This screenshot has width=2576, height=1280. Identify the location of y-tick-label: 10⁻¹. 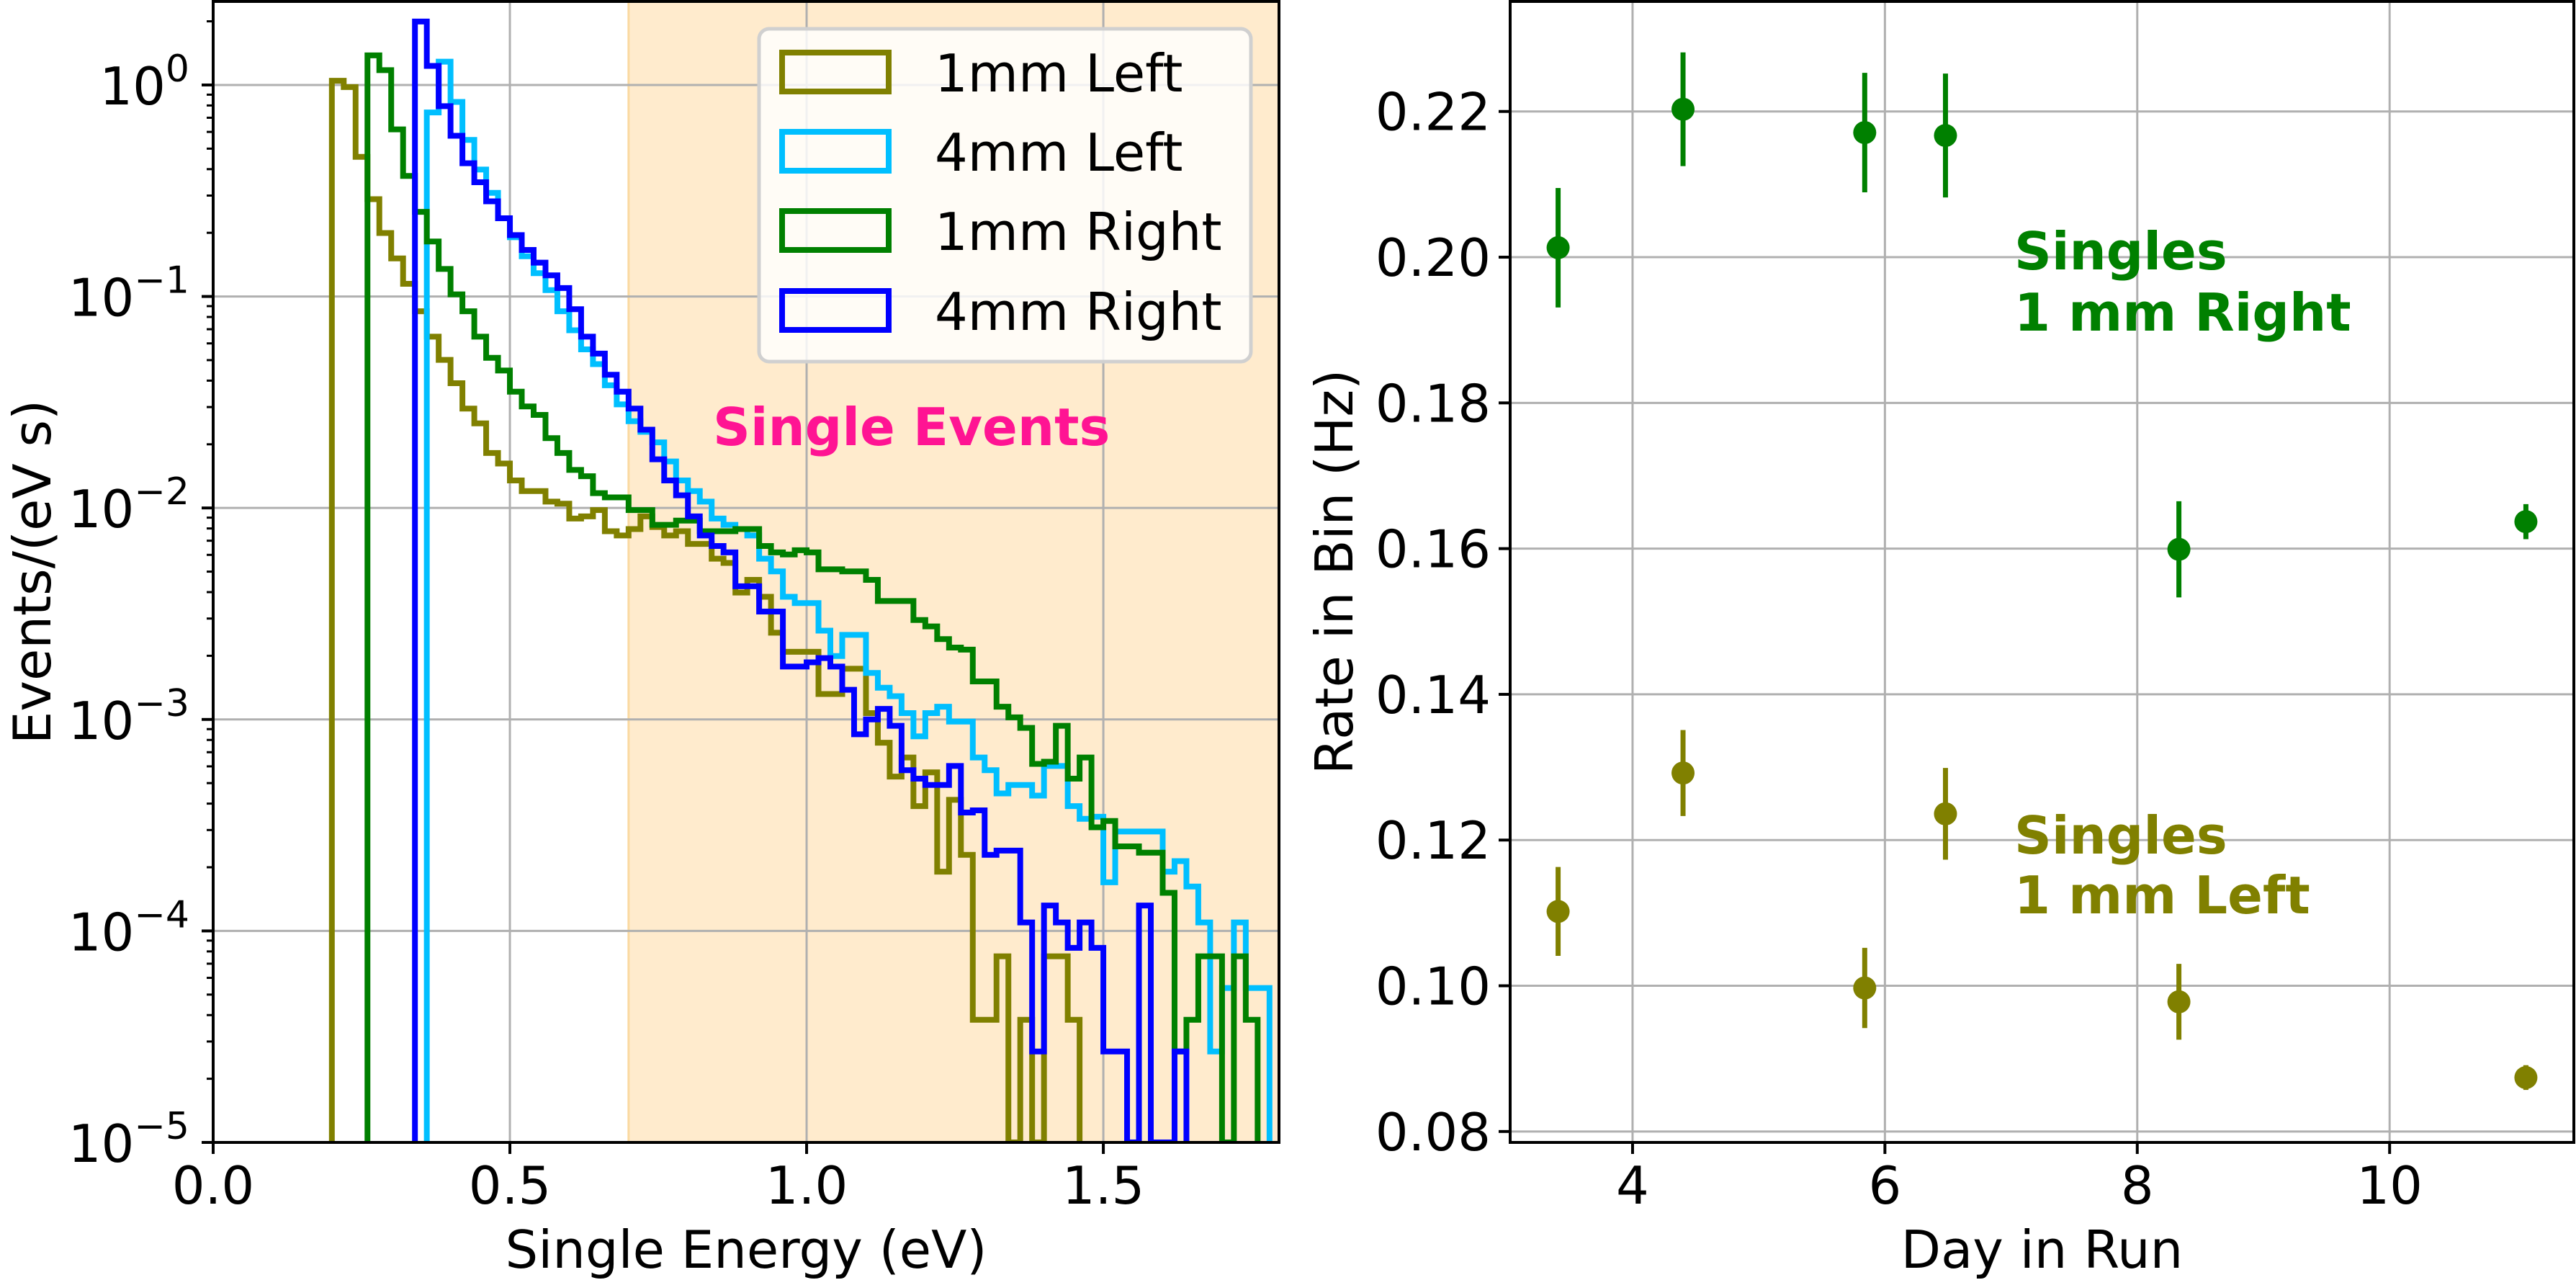
(128, 293).